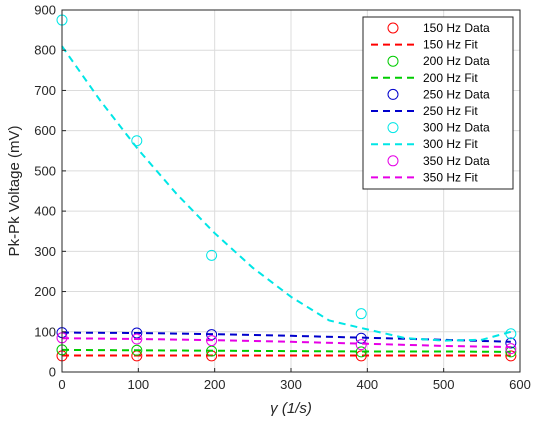 Image resolution: width=542 pixels, height=422 pixels. I want to click on legend-label: 300 Hz Data, so click(456, 128).